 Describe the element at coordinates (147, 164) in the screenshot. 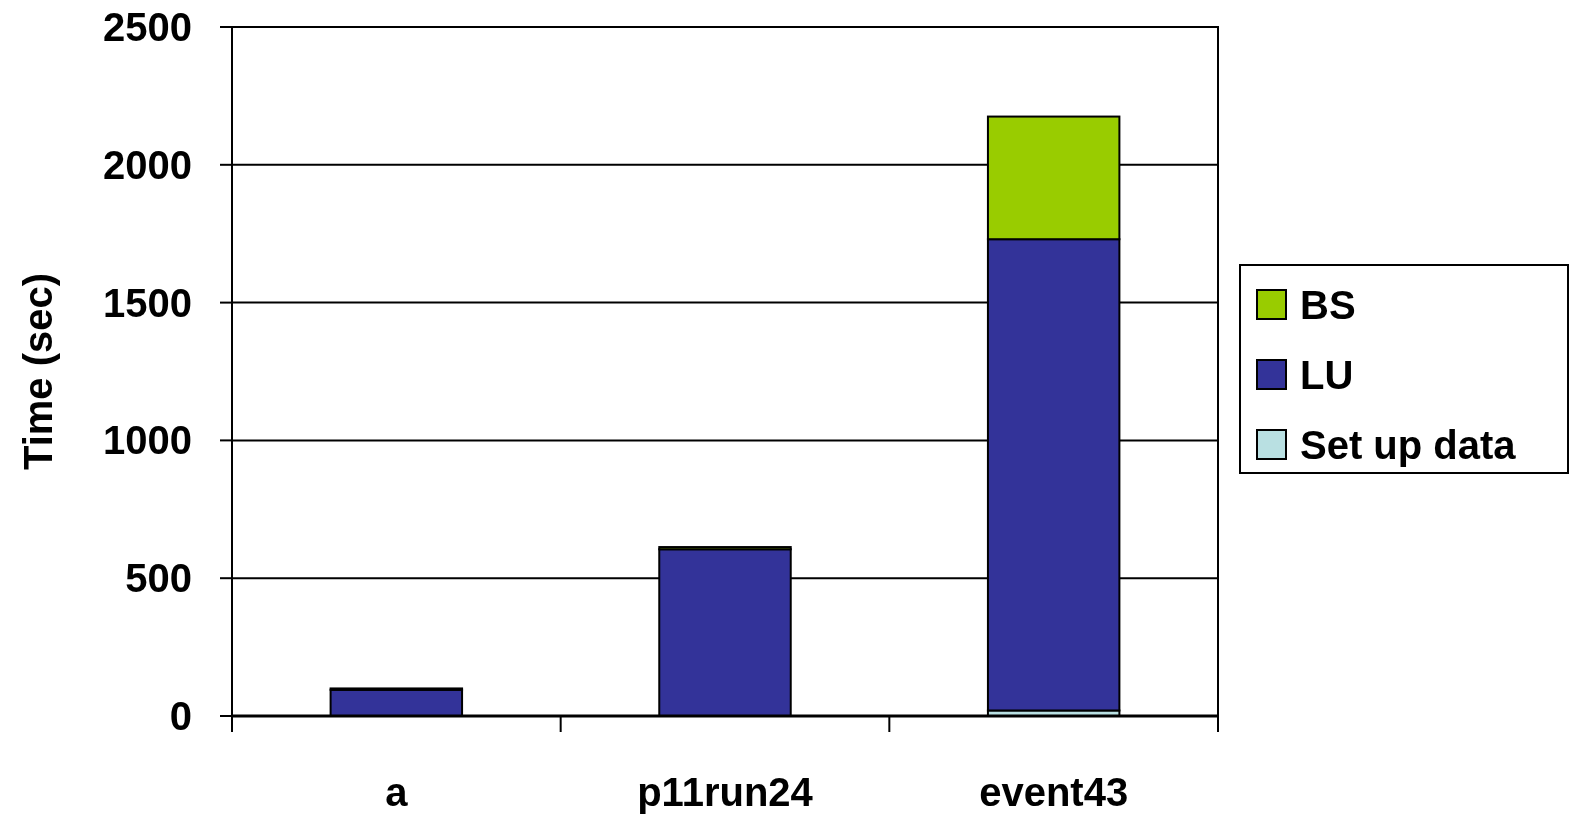

I see `y-tick-label: 2000` at that location.